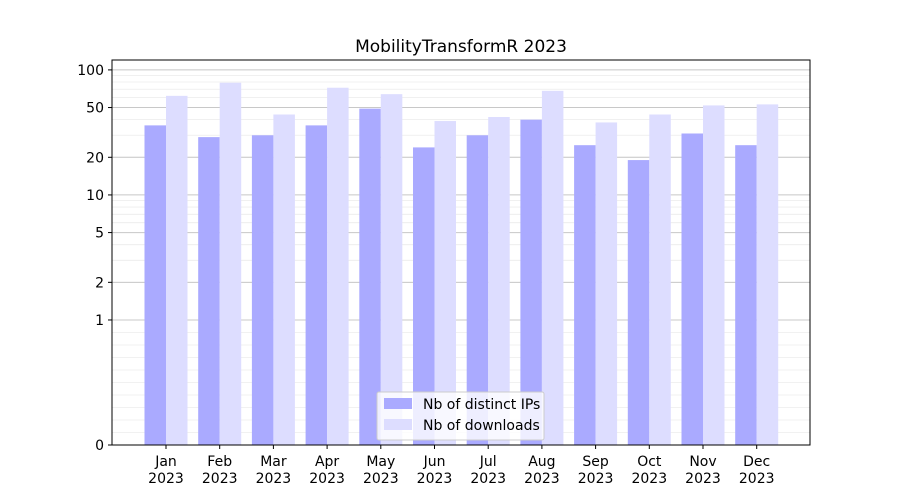 Image resolution: width=900 pixels, height=500 pixels. Describe the element at coordinates (95, 158) in the screenshot. I see `y-tick-label: 20` at that location.